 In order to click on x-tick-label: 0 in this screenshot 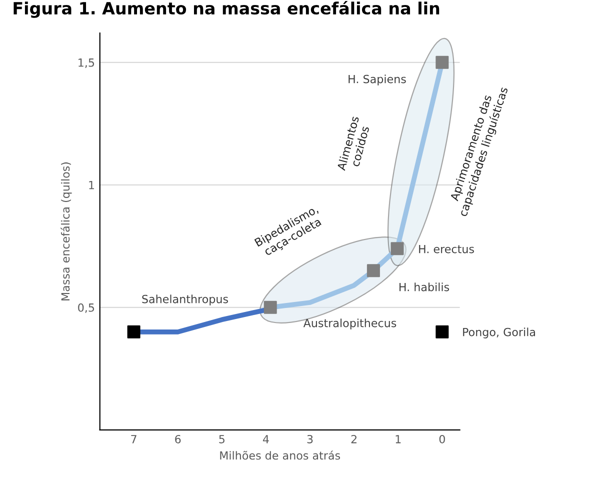, I will do `click(442, 439)`.